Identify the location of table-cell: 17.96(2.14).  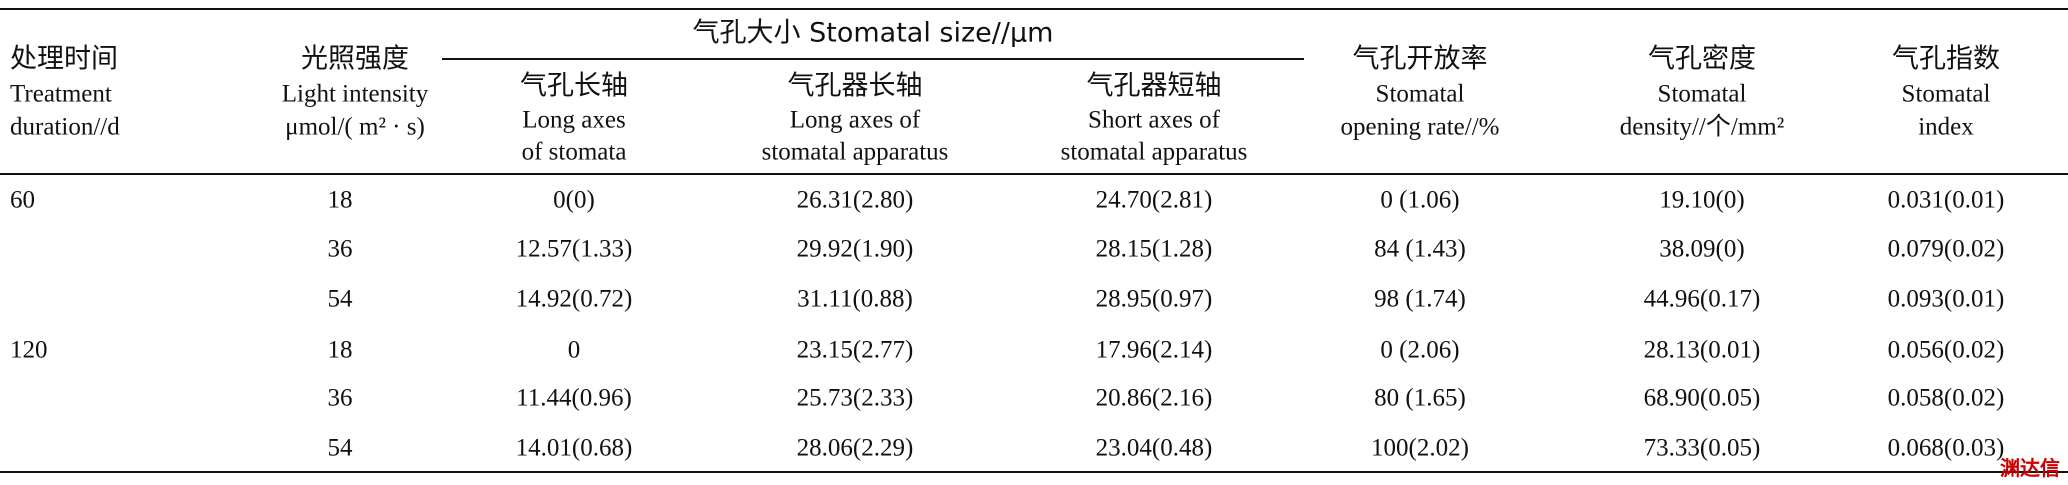
(1154, 350).